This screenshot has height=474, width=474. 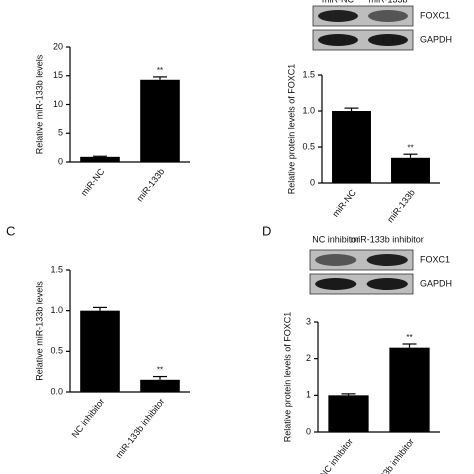 I want to click on panel-label: D, so click(x=266, y=230).